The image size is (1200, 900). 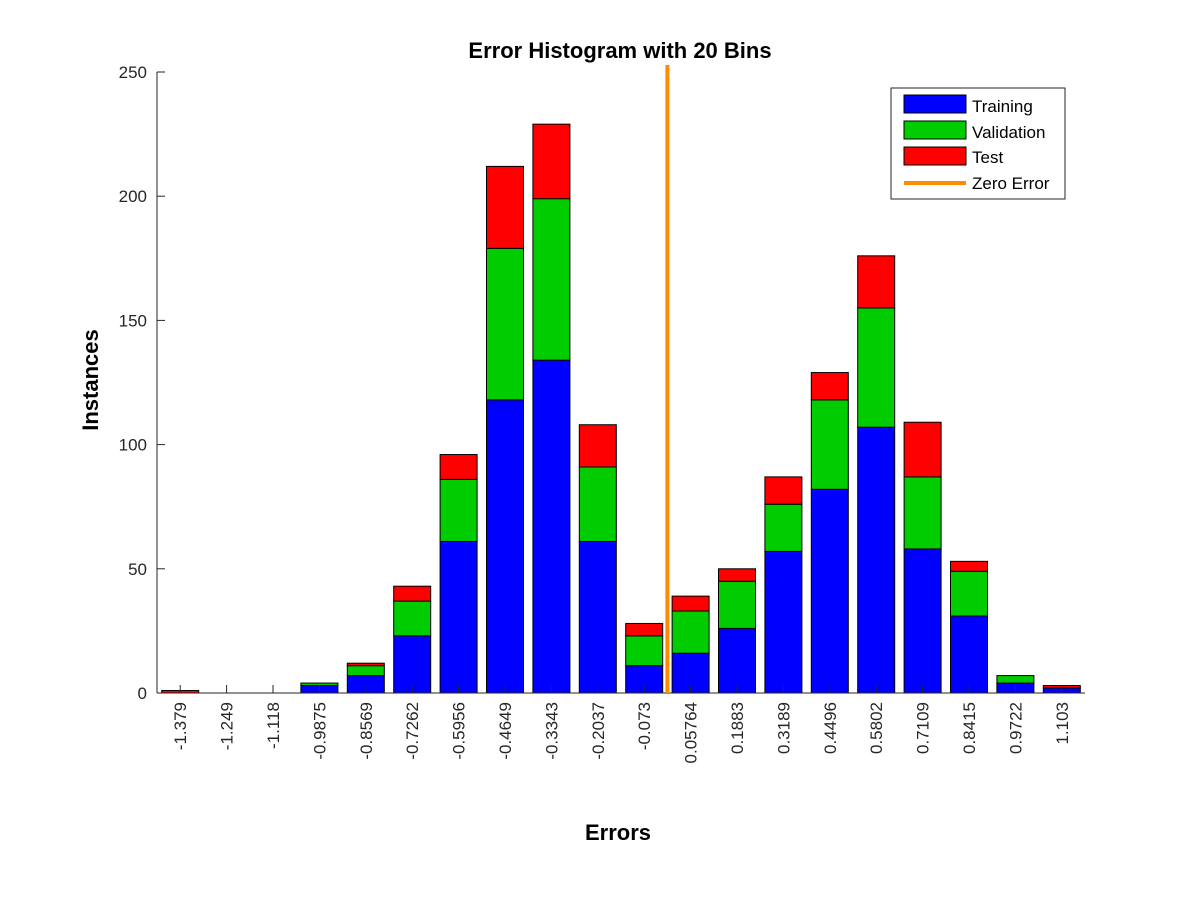 What do you see at coordinates (598, 731) in the screenshot?
I see `x-tick-label-9: -0.2037` at bounding box center [598, 731].